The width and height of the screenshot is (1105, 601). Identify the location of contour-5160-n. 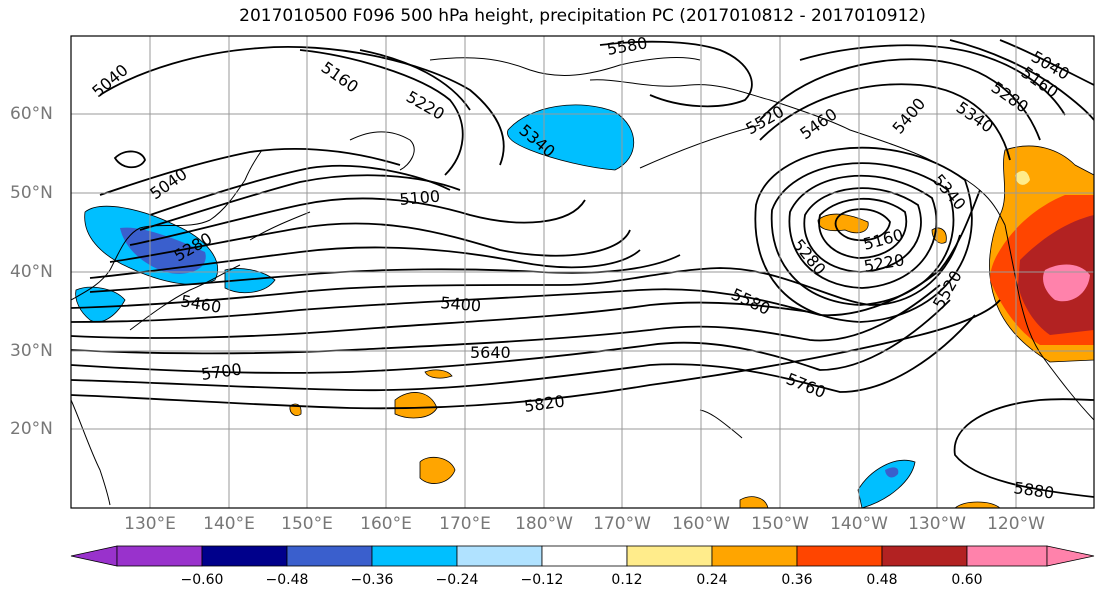
(381, 112).